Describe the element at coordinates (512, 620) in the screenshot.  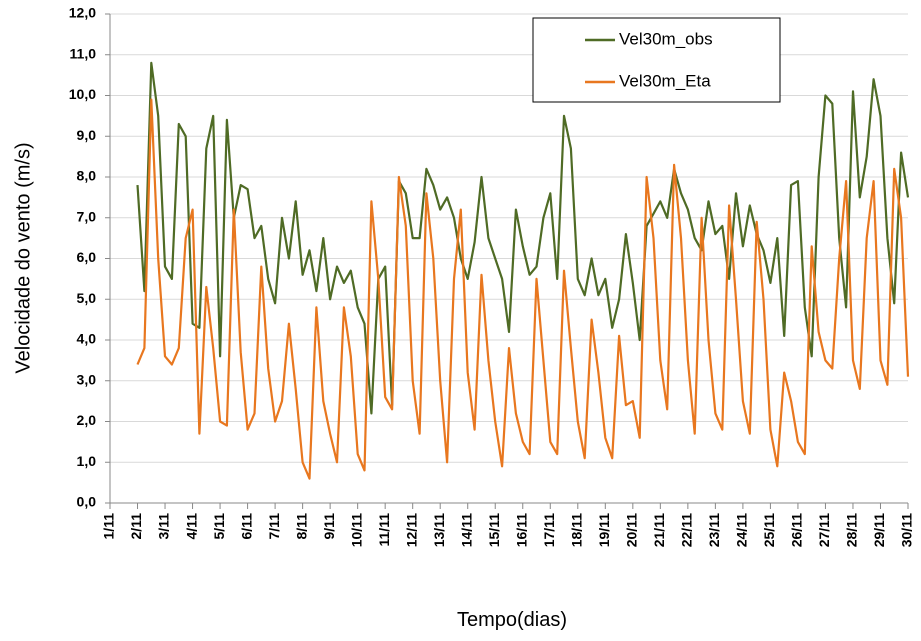
I see `x-axis-title: Tempo(dias)` at that location.